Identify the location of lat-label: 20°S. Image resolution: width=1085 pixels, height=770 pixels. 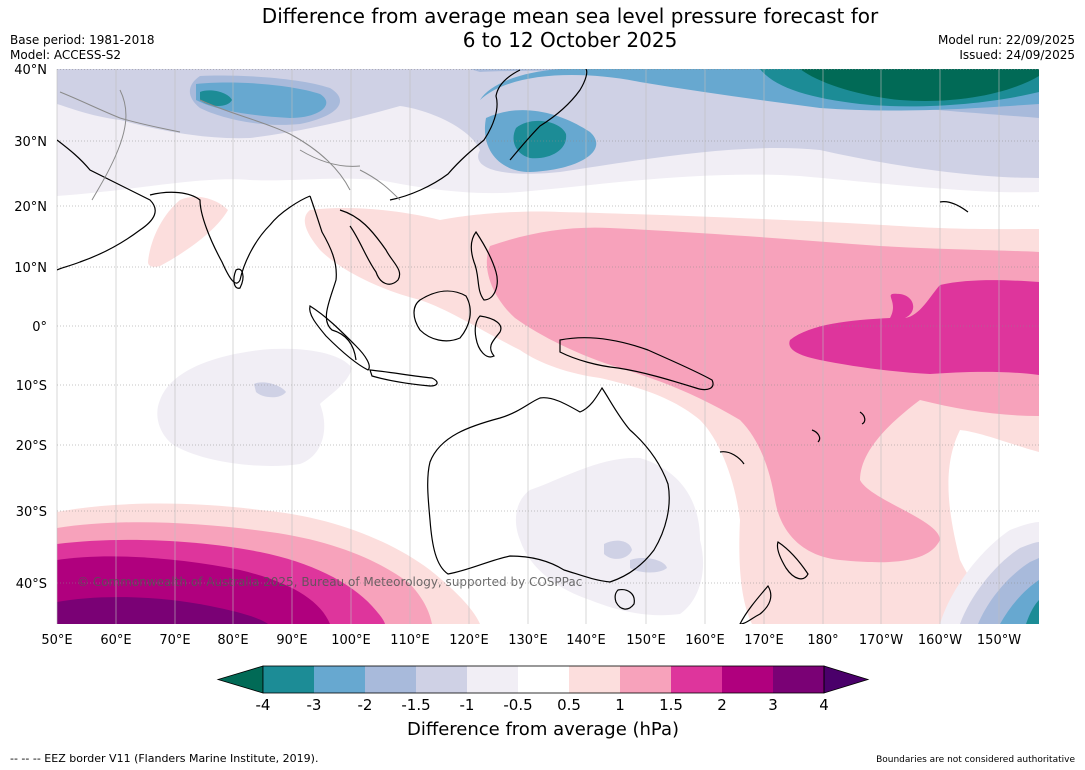
(31, 446).